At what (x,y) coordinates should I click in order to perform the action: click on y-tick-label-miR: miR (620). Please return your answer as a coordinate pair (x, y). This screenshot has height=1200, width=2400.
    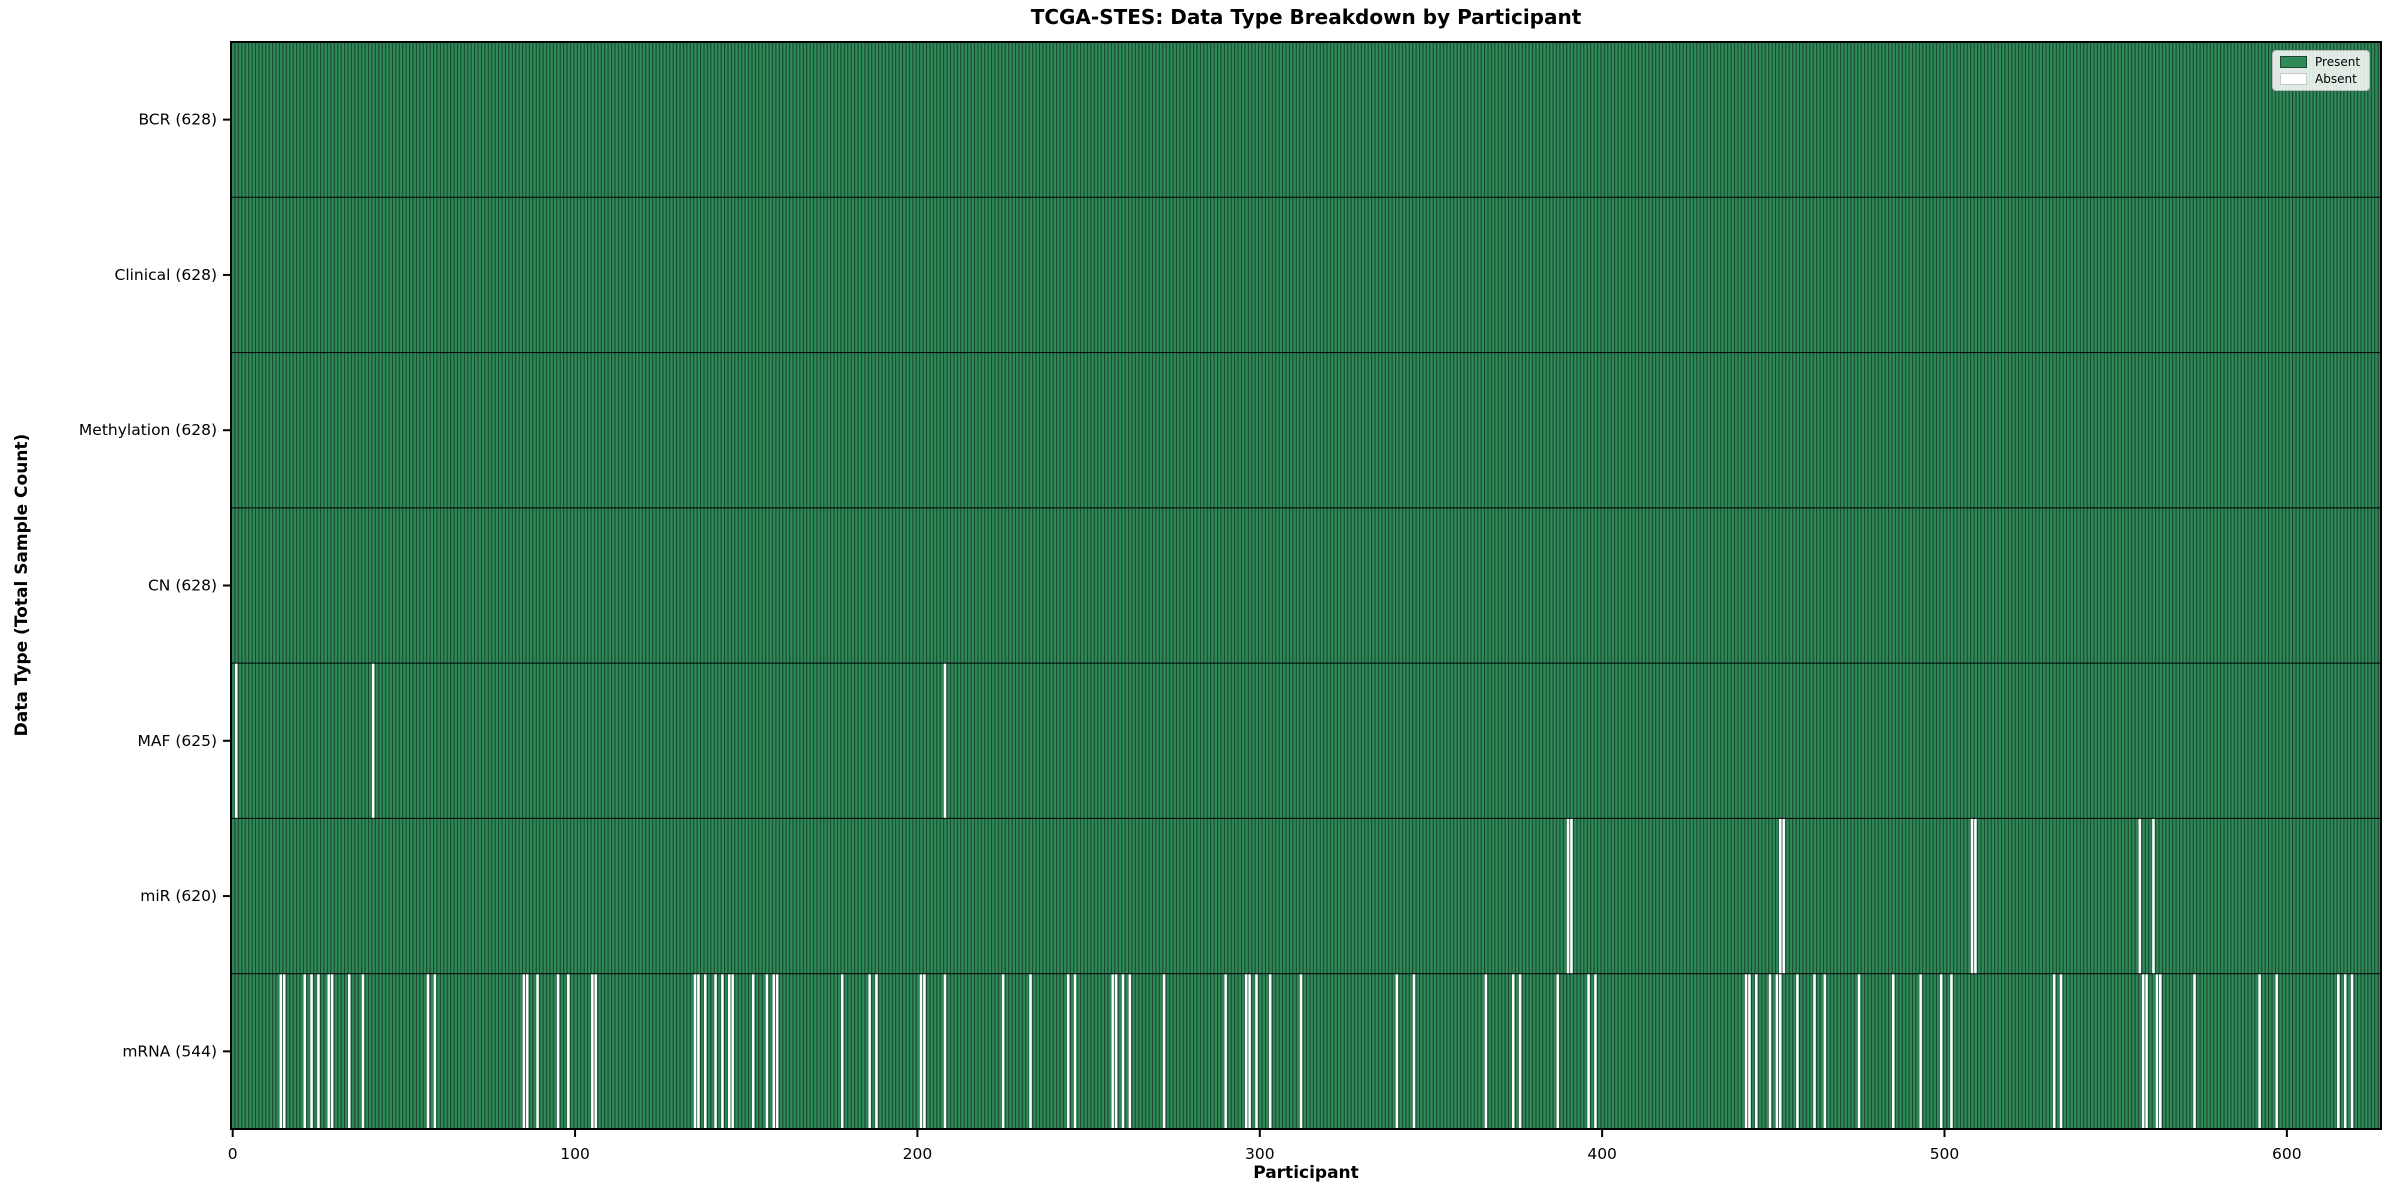
    Looking at the image, I should click on (178, 896).